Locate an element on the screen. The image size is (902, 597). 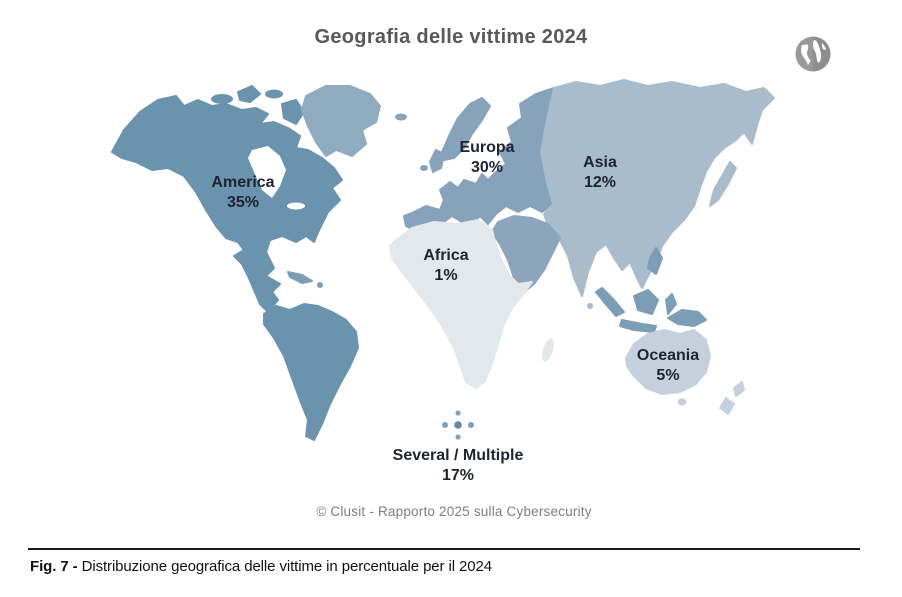
continent-south-america is located at coordinates (311, 372).